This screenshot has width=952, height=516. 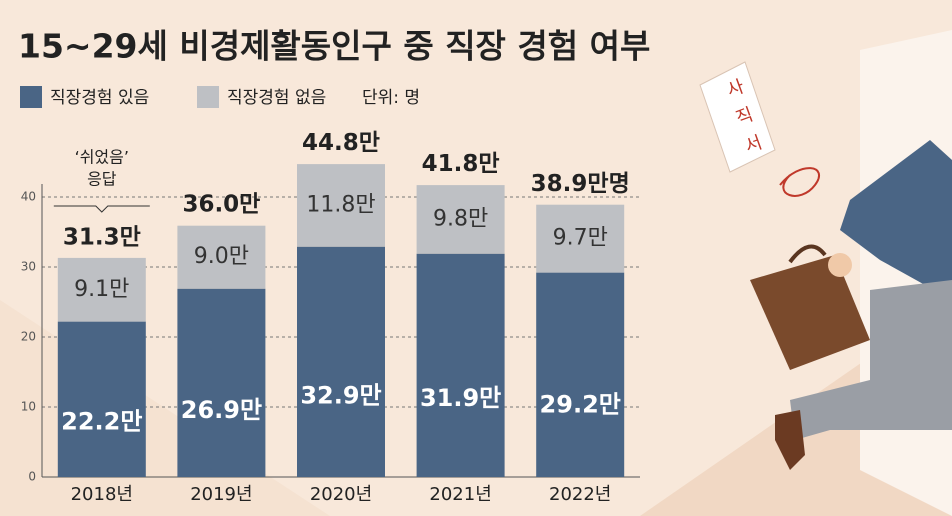 What do you see at coordinates (334, 46) in the screenshot?
I see `chart-title: 15~29세 비경제활동인구 중 직장 경험 여부` at bounding box center [334, 46].